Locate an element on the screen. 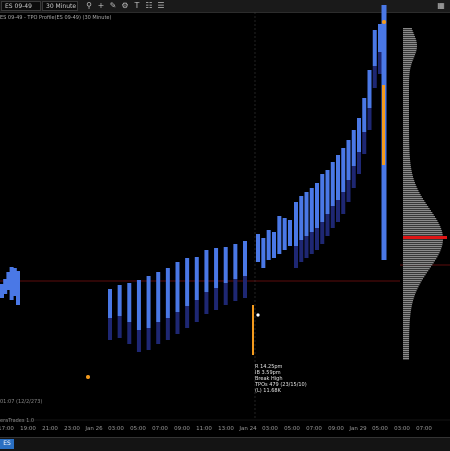 The image size is (450, 451). x-axis-label: 17:00 is located at coordinates (7, 429).